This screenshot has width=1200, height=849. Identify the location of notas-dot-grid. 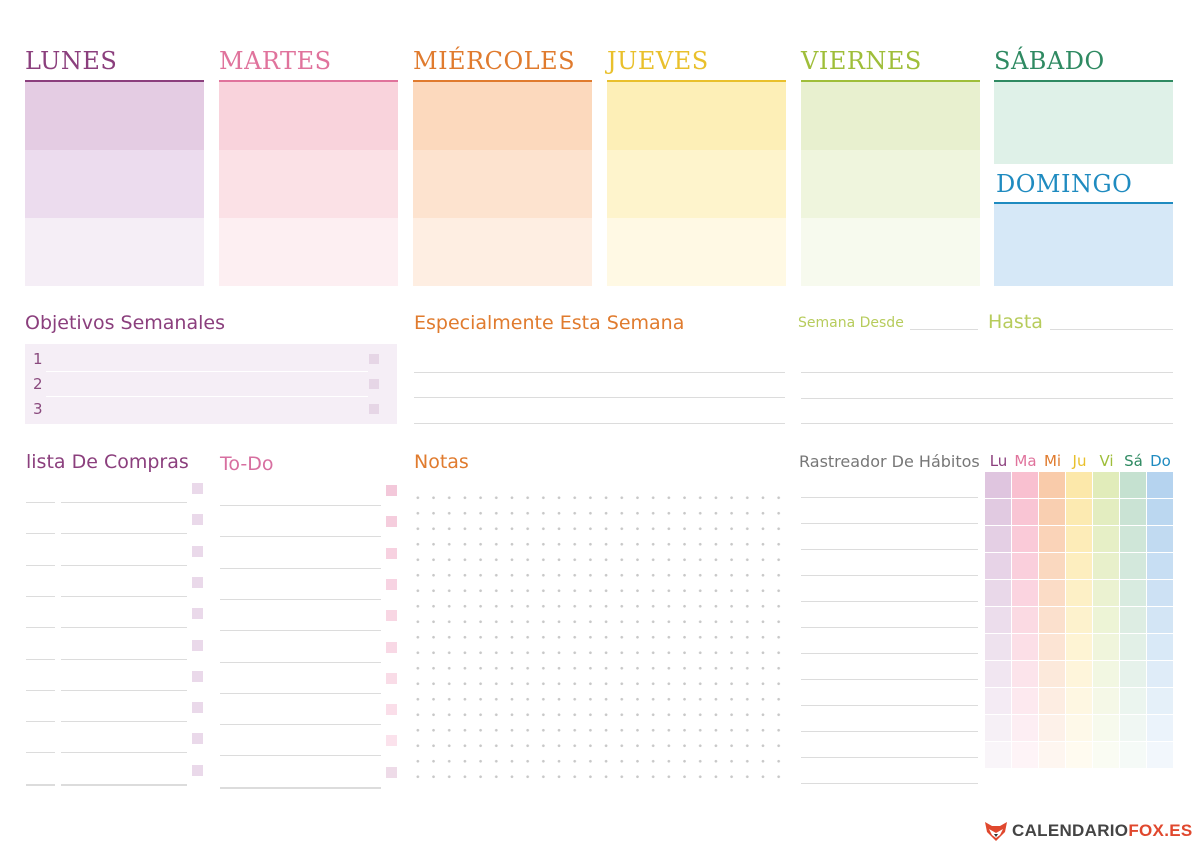
(599, 640).